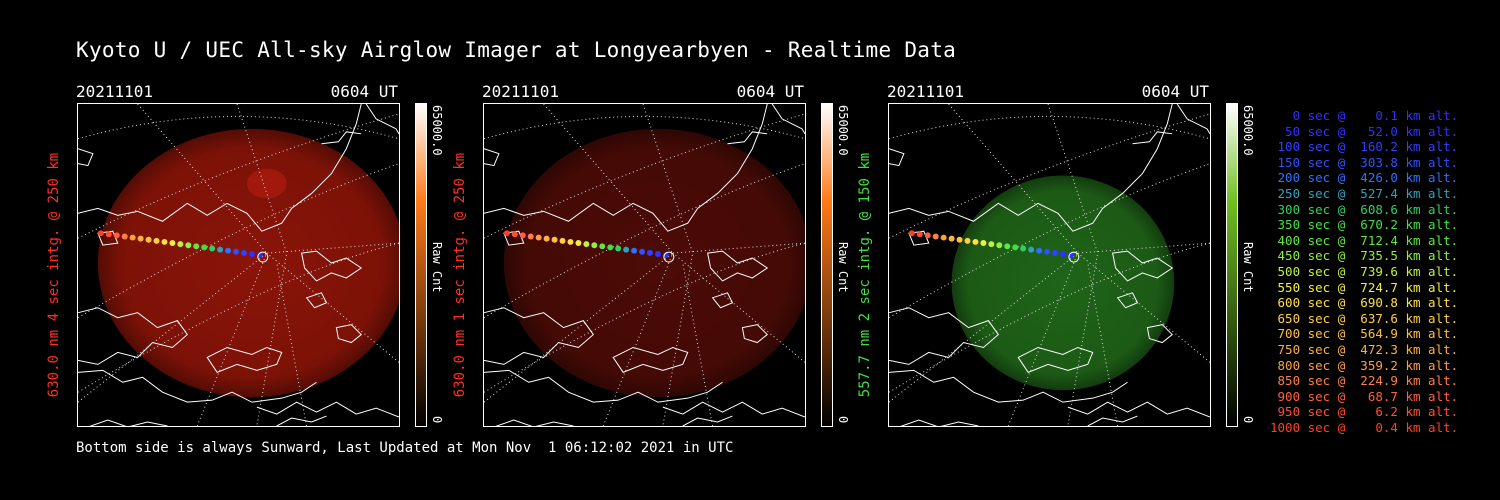 This screenshot has height=500, width=1500. I want to click on legend-entry: 500 sec @ 739.6 km alt., so click(1364, 271).